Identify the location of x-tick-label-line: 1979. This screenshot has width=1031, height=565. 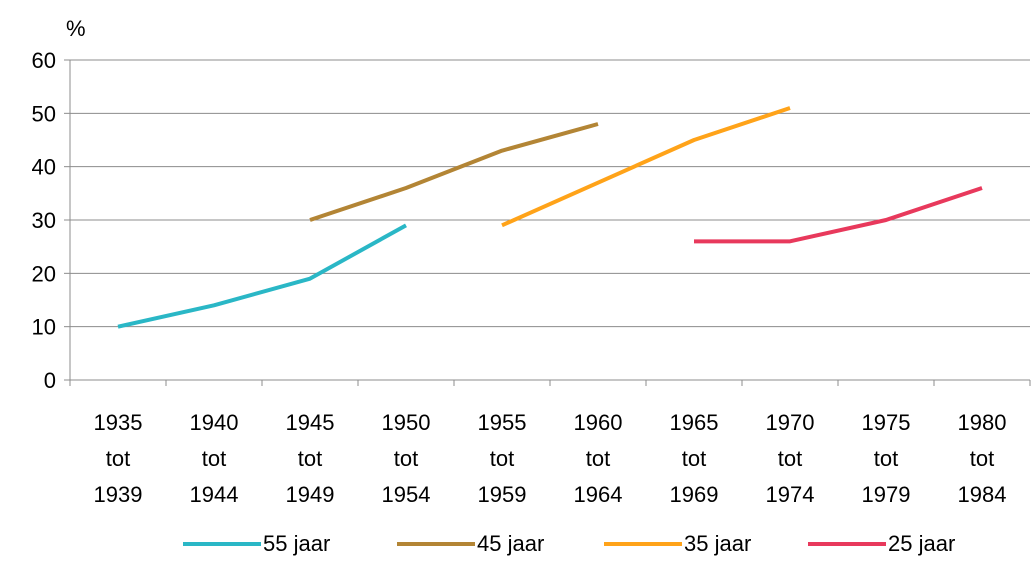
(886, 494).